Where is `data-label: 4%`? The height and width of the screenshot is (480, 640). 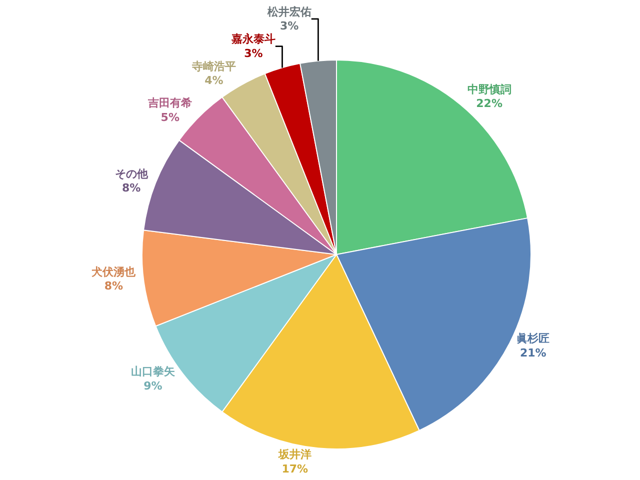
data-label: 4% is located at coordinates (214, 81).